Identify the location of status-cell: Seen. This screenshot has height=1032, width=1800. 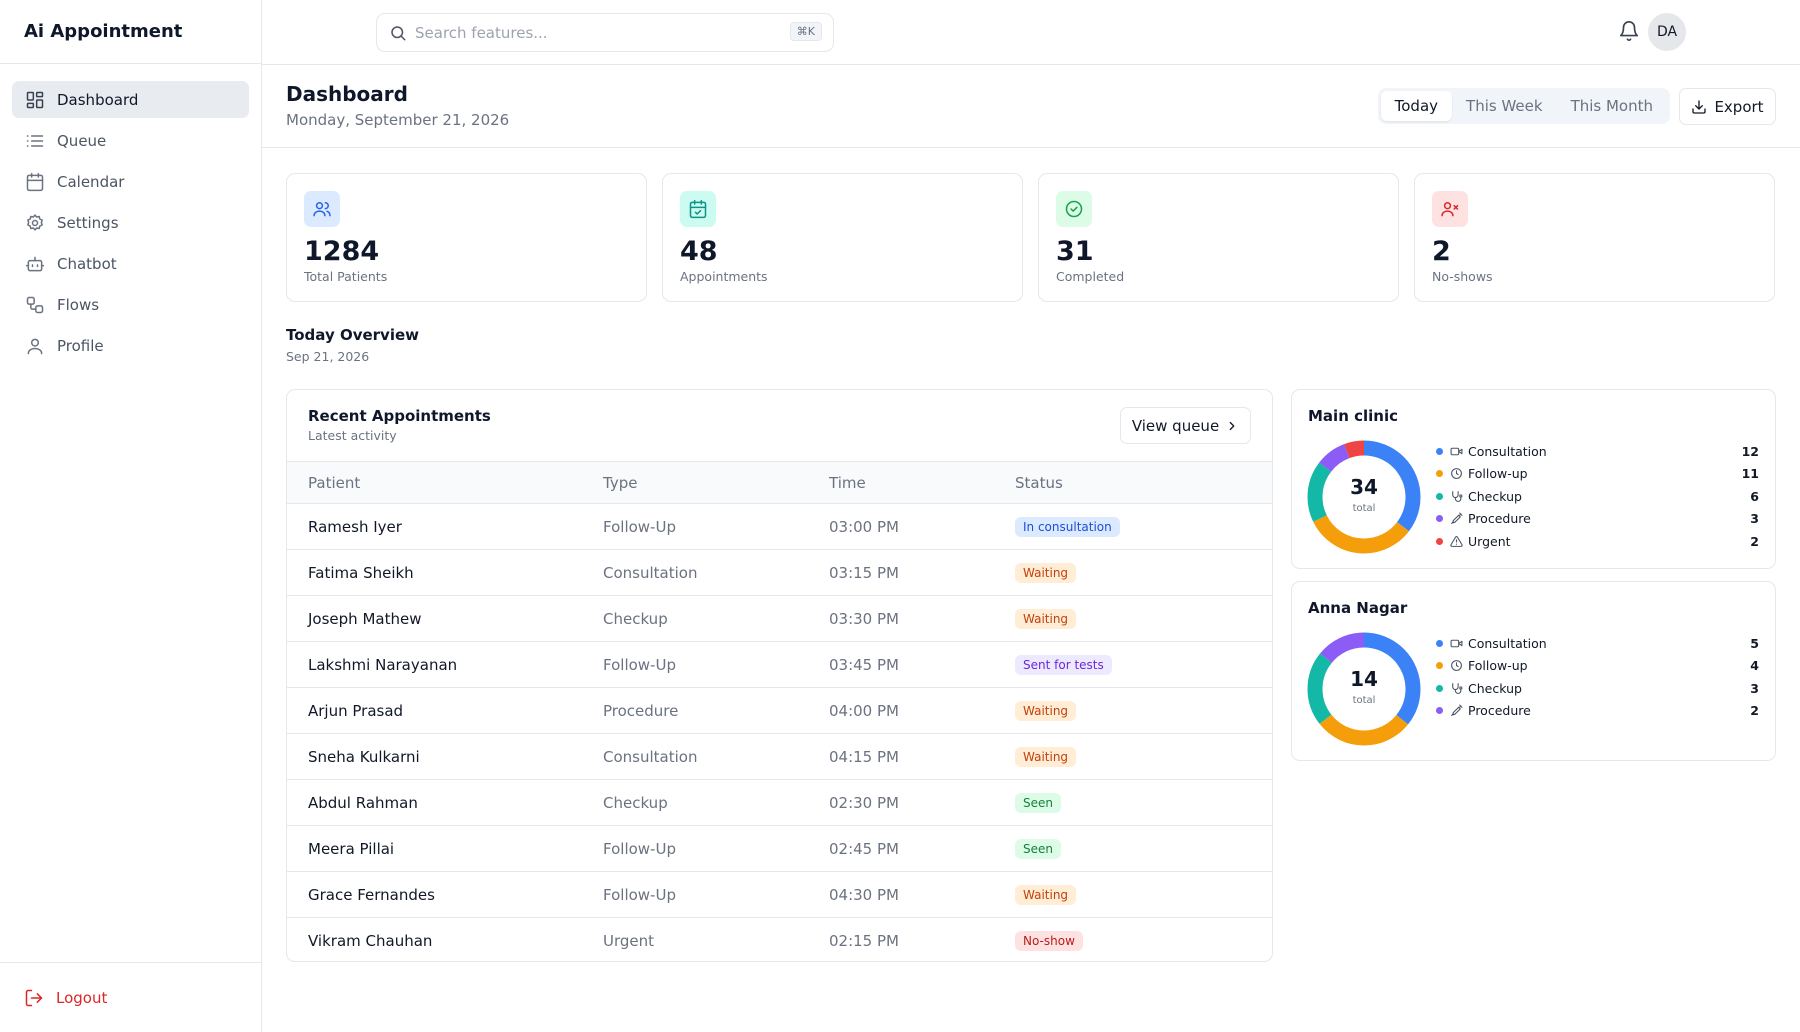
(1143, 803).